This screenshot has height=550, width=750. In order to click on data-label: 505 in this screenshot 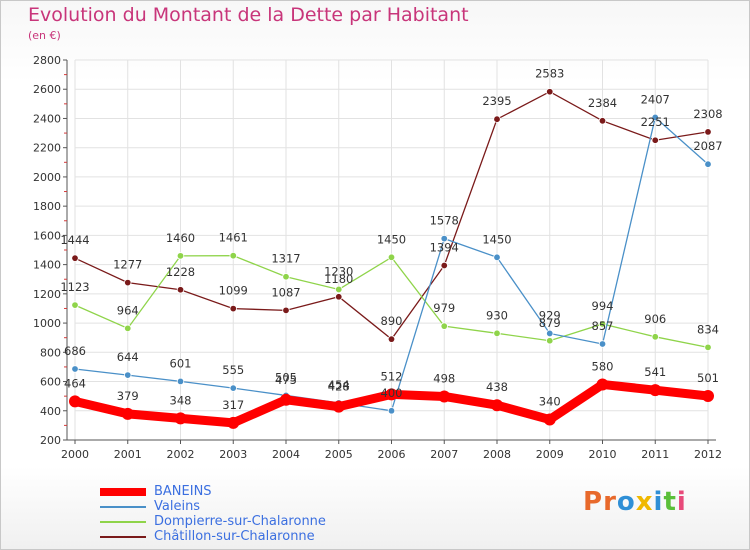, I will do `click(286, 377)`.